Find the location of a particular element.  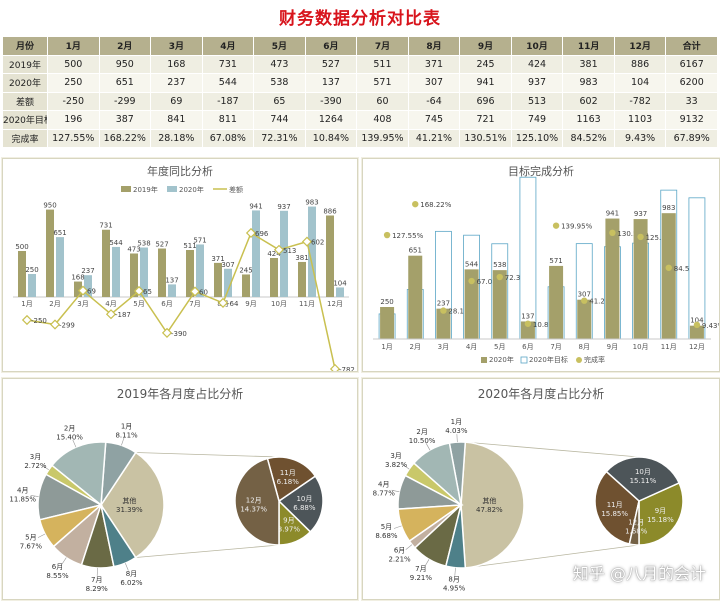

slice-label-name: 其他 is located at coordinates (129, 500).